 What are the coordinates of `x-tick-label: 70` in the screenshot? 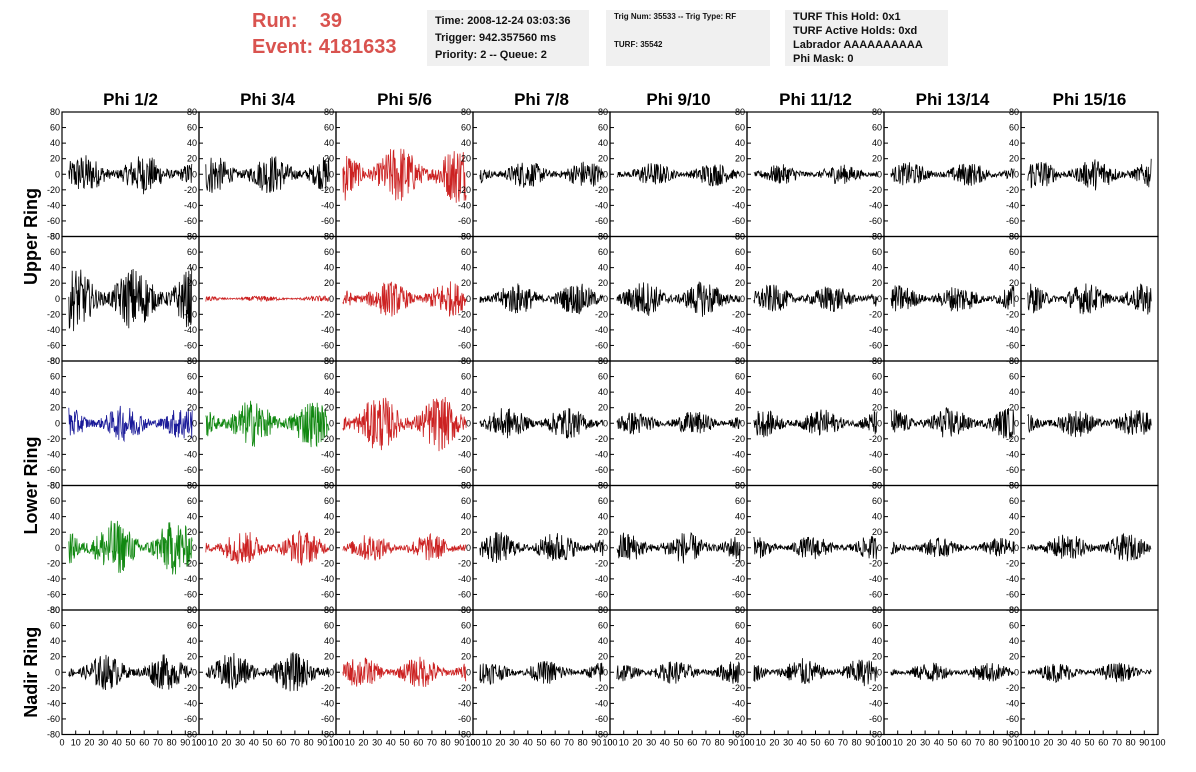 It's located at (158, 743).